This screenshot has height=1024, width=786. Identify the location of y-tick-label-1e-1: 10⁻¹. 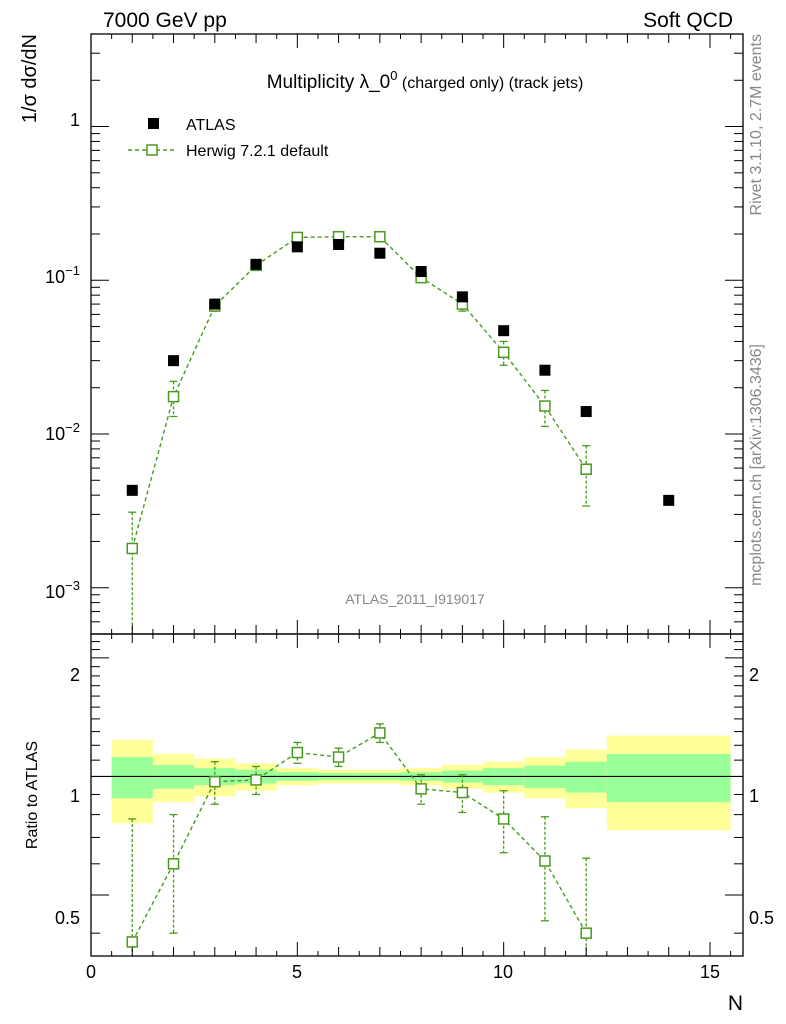
(62, 275).